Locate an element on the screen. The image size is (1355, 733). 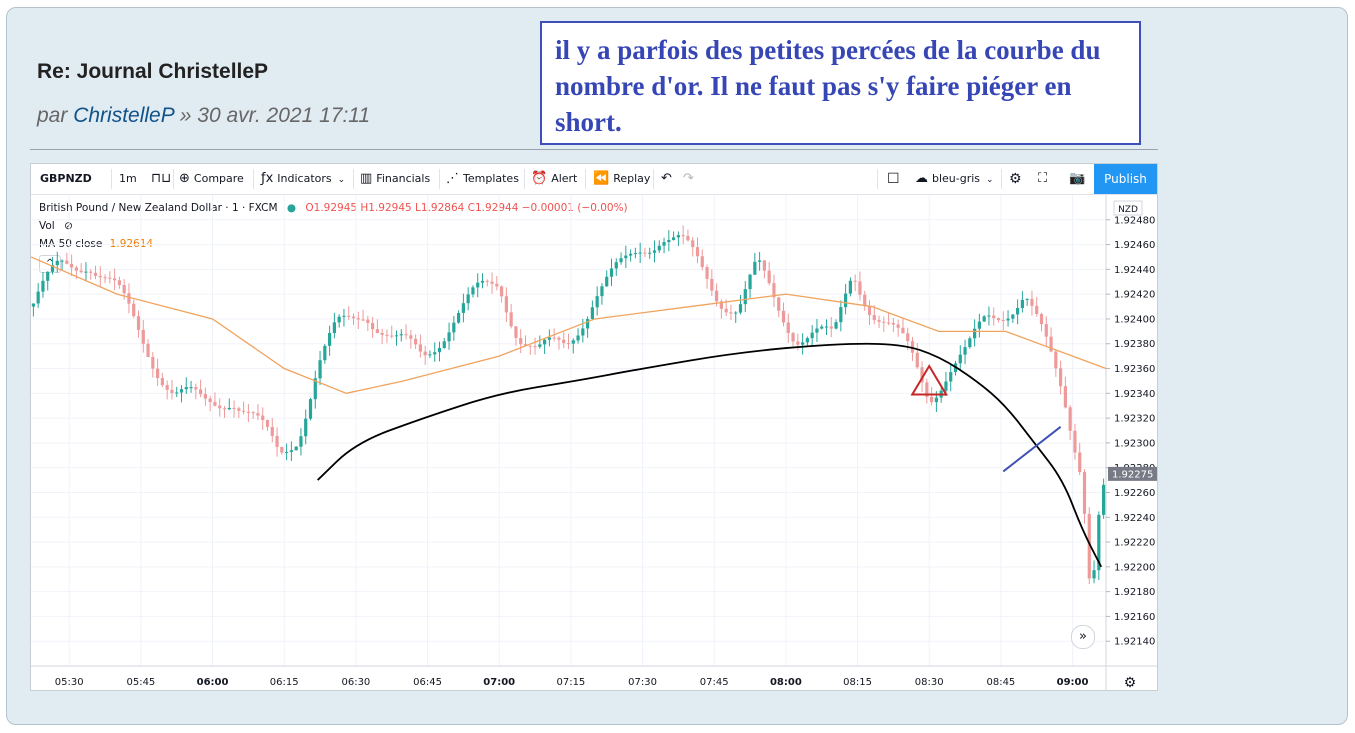
layout-square-icon: ☐ is located at coordinates (893, 179).